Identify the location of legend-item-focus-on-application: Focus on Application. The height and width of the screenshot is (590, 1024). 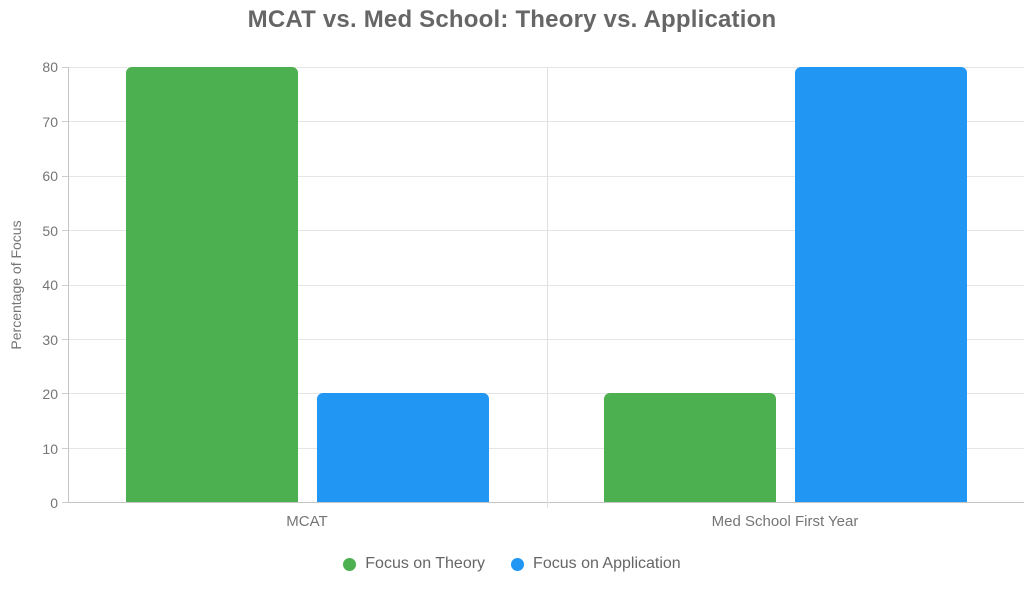
(596, 564).